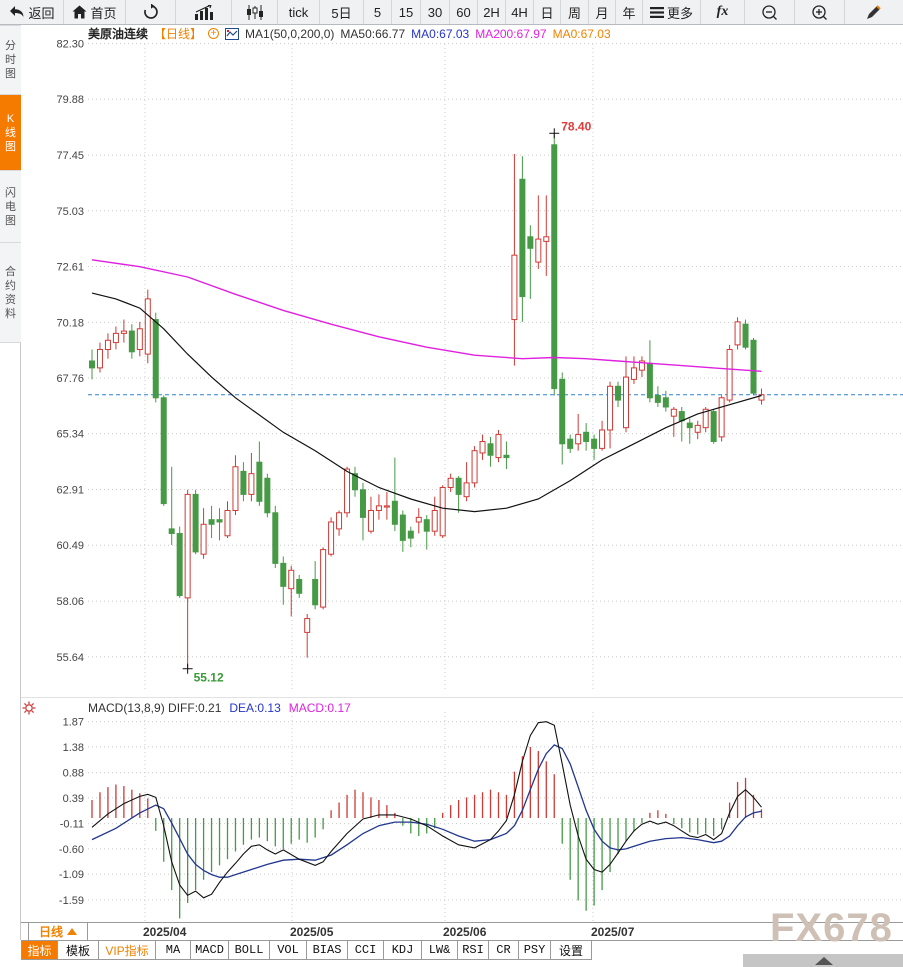 This screenshot has width=903, height=967. Describe the element at coordinates (255, 708) in the screenshot. I see `macd-dea-value: DEA:0.13` at that location.